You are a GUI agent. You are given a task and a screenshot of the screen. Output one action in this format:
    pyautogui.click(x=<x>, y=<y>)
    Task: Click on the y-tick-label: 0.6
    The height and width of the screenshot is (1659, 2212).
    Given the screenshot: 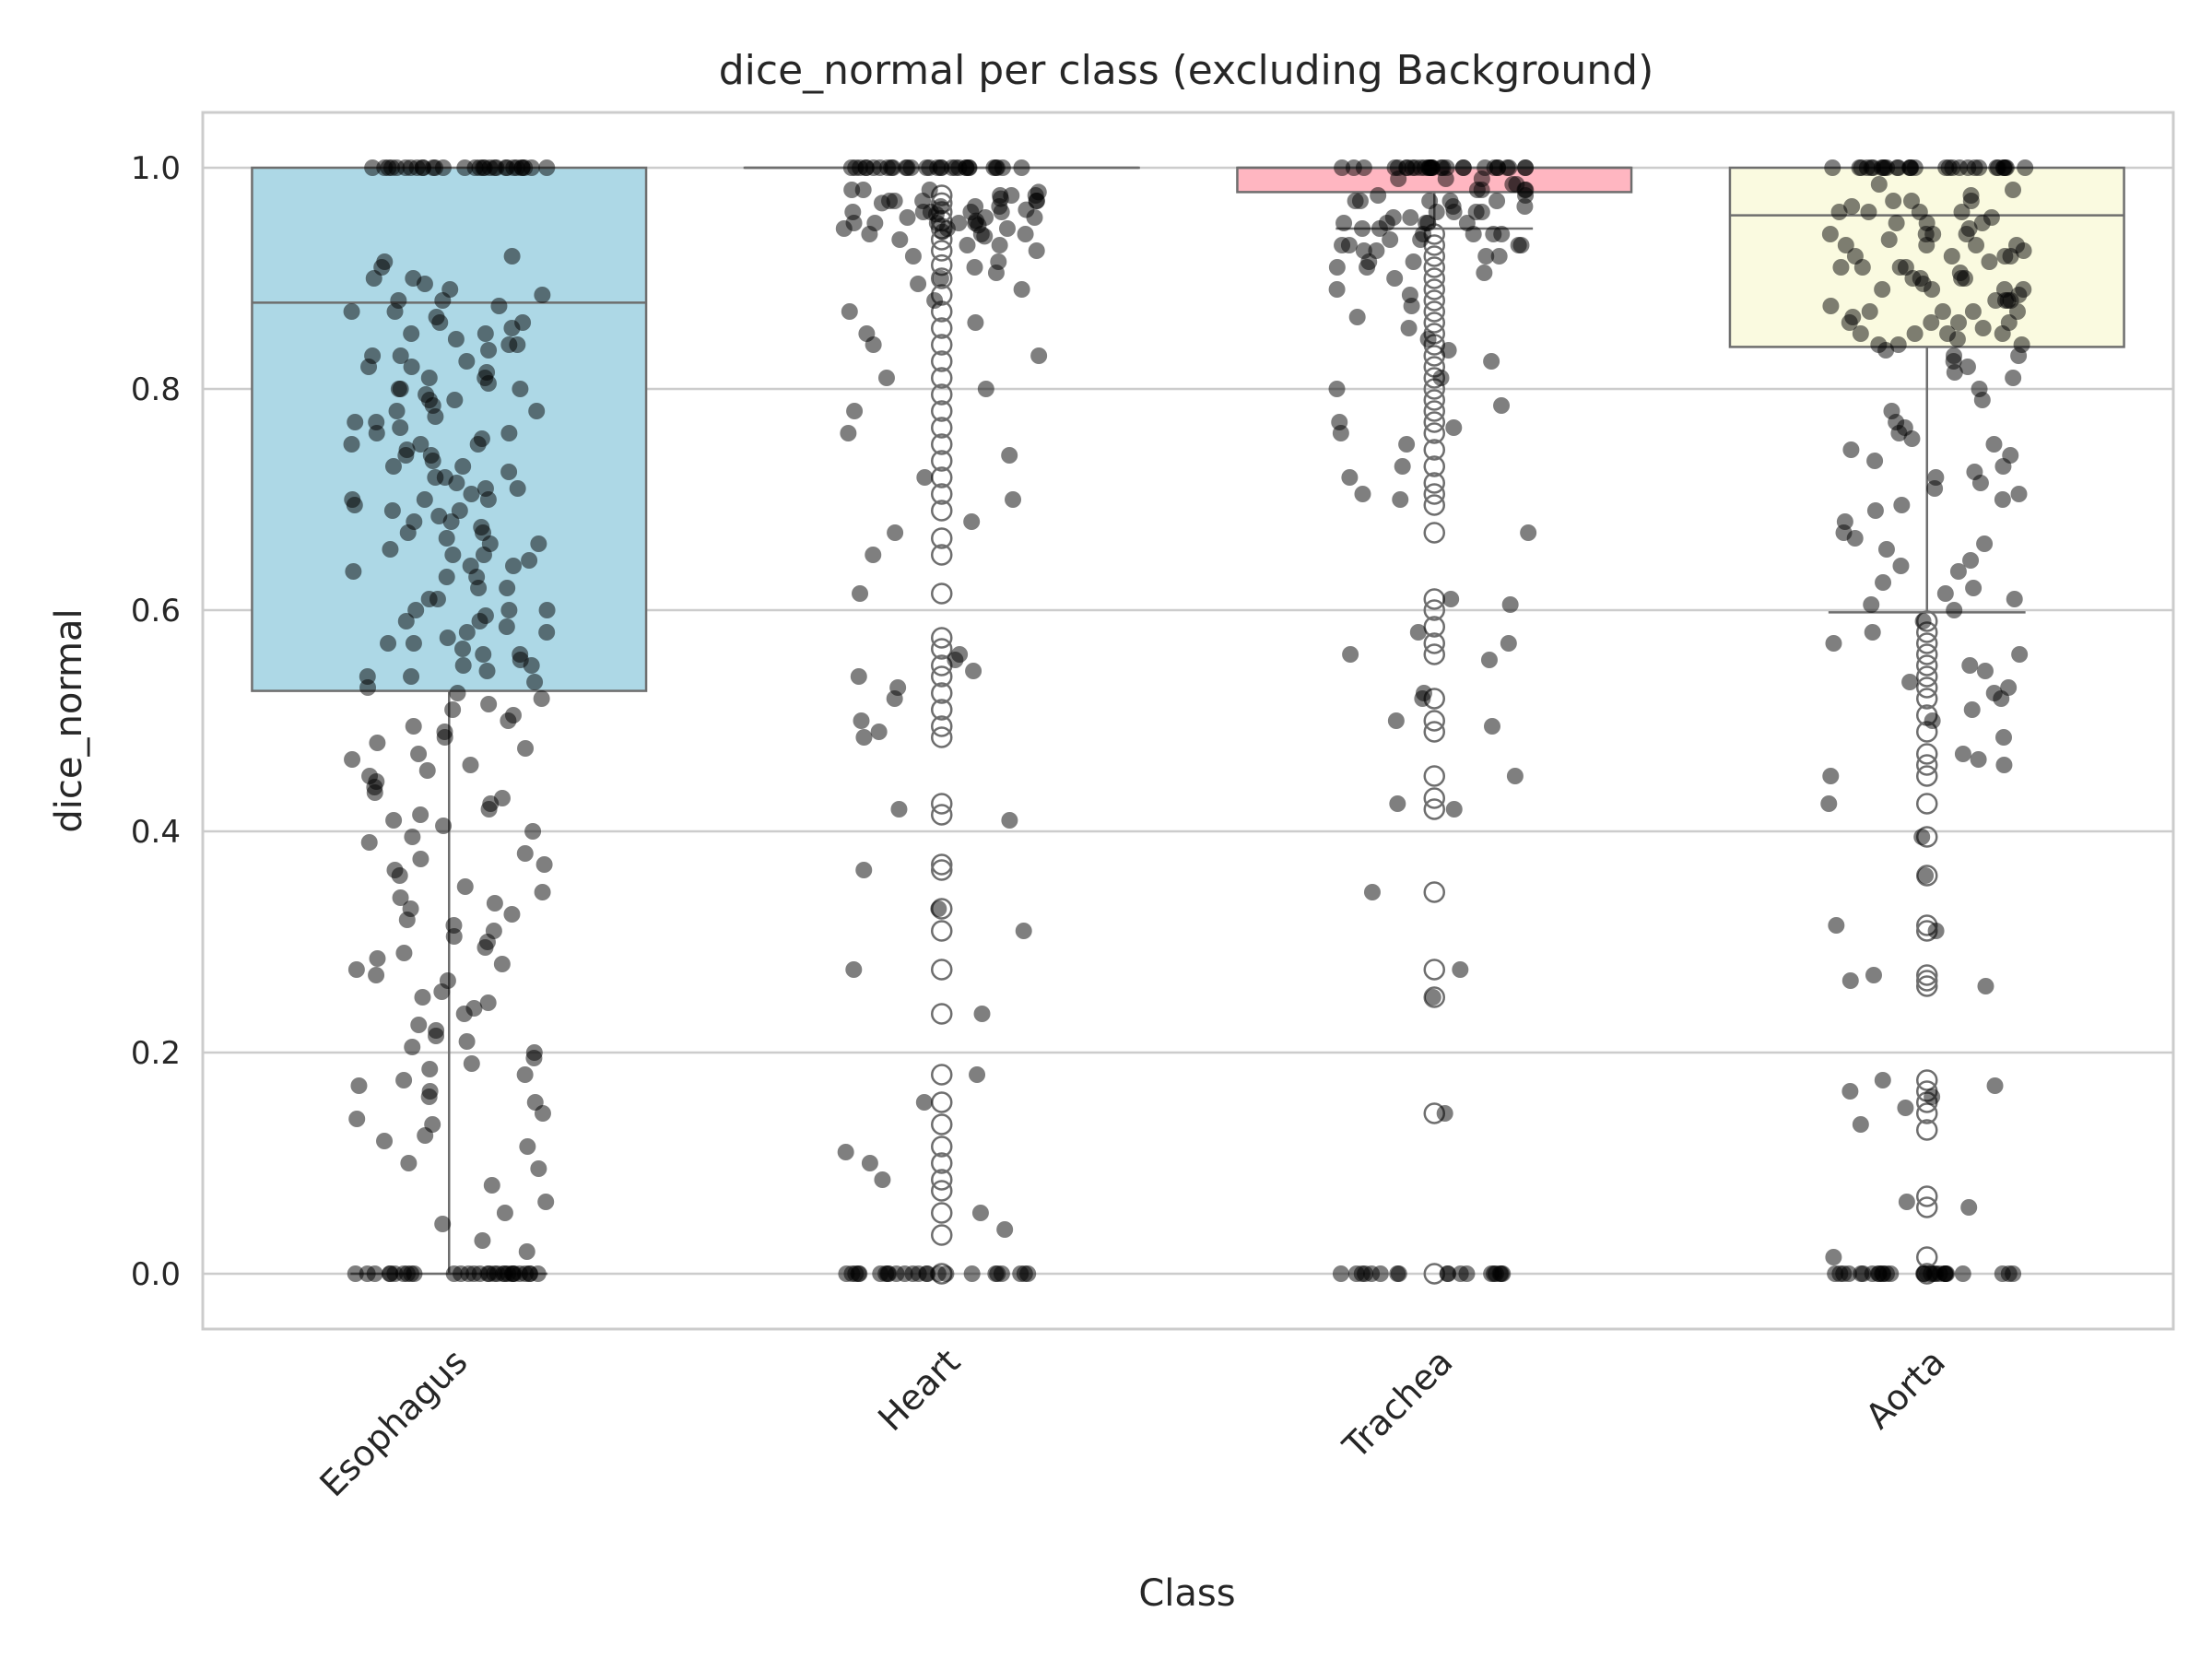 What is the action you would take?
    pyautogui.click(x=156, y=611)
    